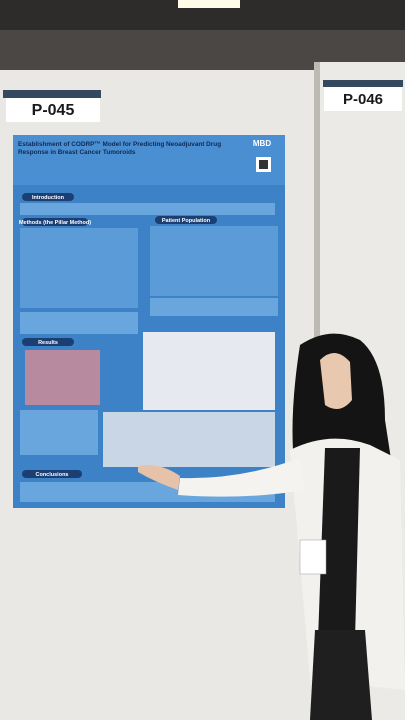  Describe the element at coordinates (79, 323) in the screenshot. I see `methods-text` at that location.